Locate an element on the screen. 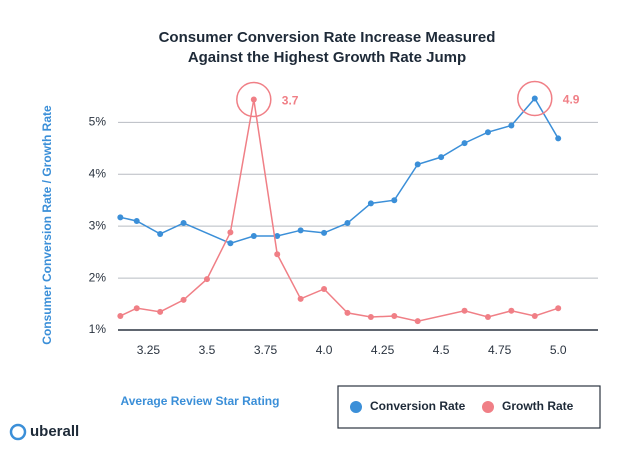  legend-box is located at coordinates (469, 407).